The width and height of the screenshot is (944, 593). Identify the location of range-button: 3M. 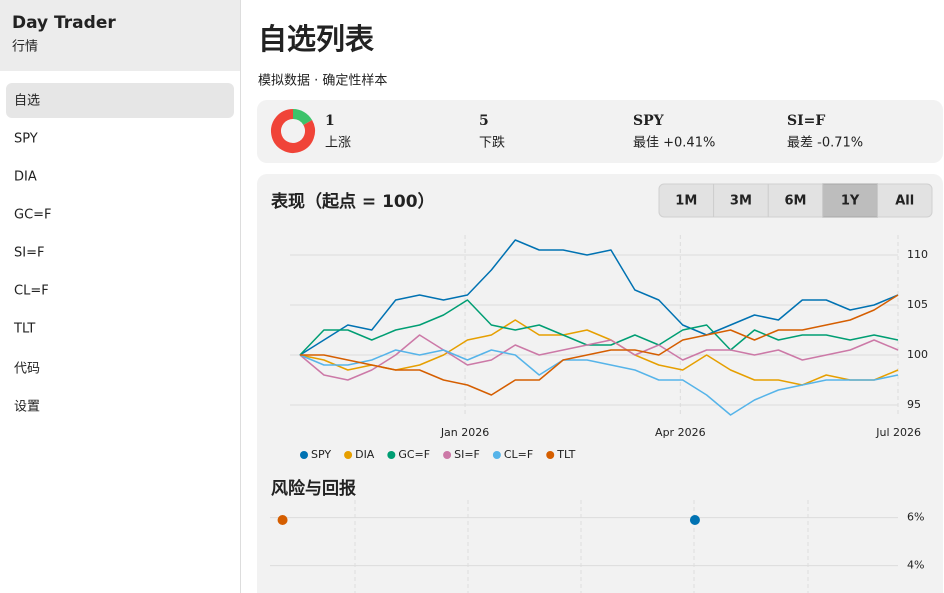
(732, 200).